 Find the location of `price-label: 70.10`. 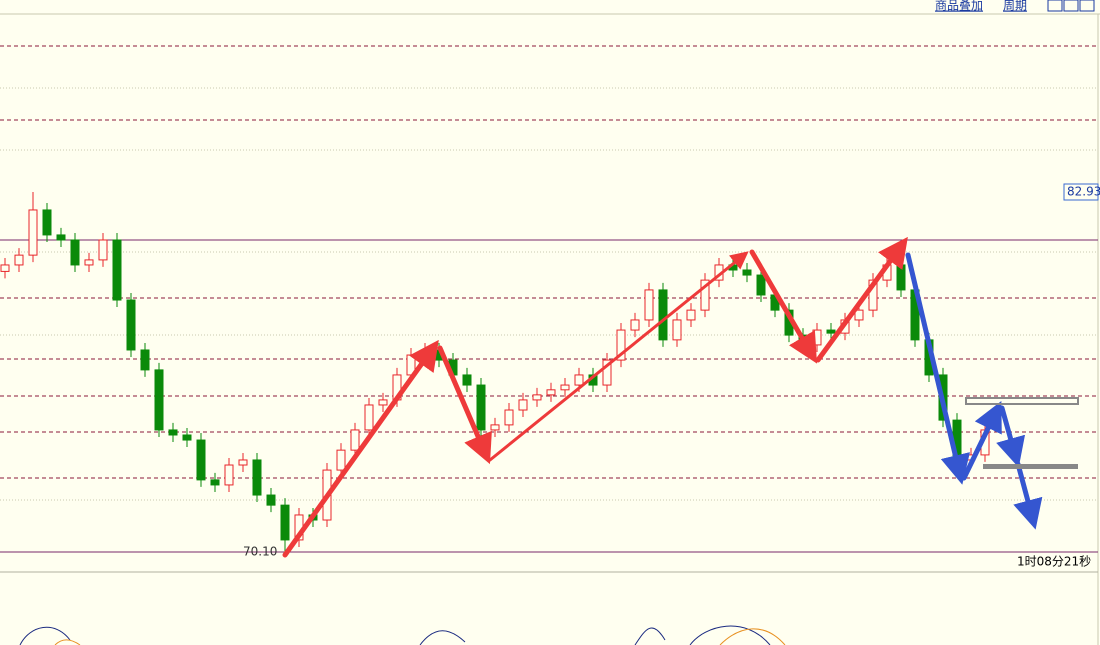

price-label: 70.10 is located at coordinates (260, 552).